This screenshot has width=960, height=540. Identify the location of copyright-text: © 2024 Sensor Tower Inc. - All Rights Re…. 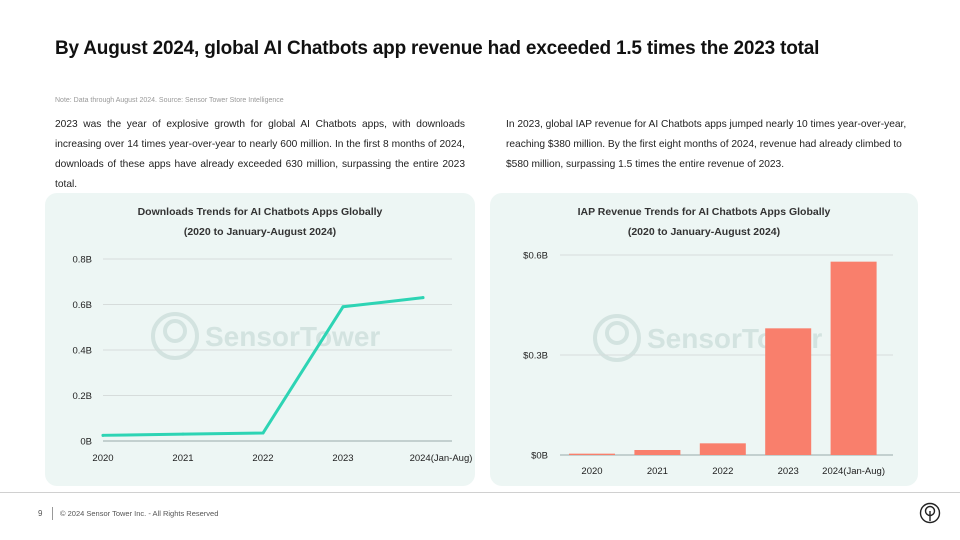
(139, 513).